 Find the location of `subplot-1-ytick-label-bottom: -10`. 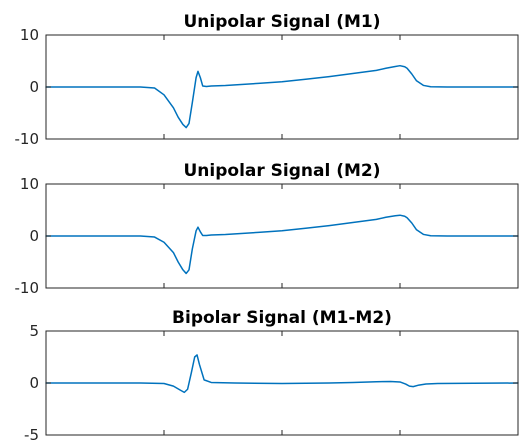

subplot-1-ytick-label-bottom: -10 is located at coordinates (27, 139).